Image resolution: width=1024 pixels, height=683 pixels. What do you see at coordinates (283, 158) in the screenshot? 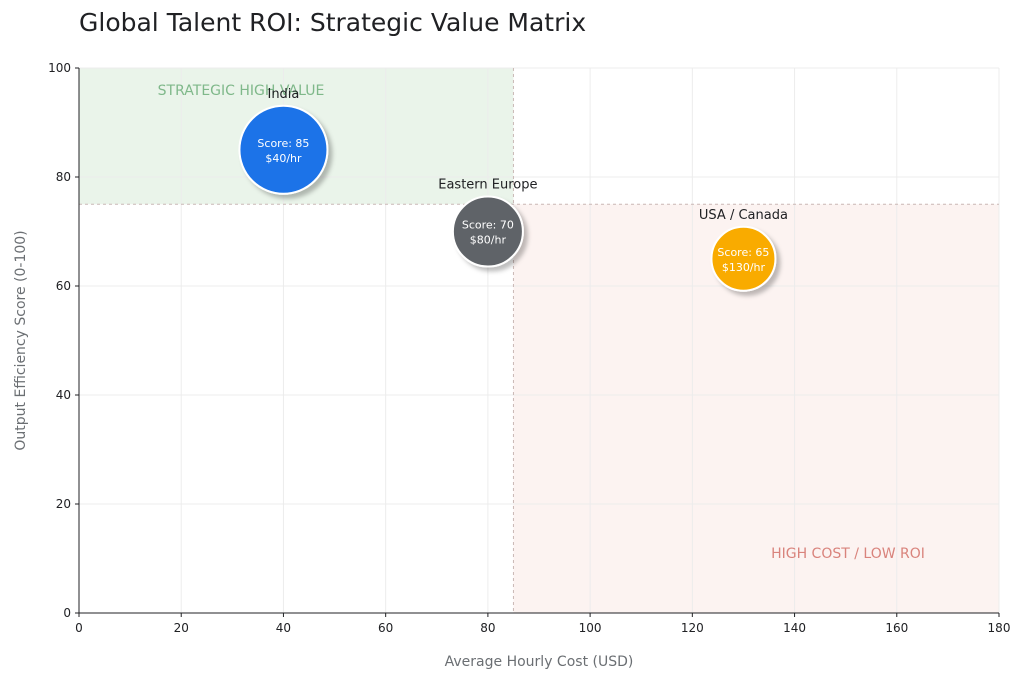
I see `bubble-cost-label: $40/hr` at bounding box center [283, 158].